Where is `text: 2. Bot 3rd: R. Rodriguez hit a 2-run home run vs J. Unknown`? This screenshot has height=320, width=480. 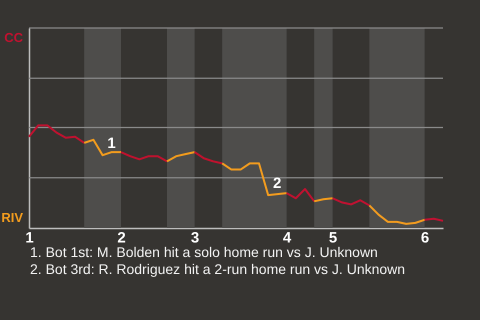
text: 2. Bot 3rd: R. Rodriguez hit a 2-run home run vs J. Unknown is located at coordinates (218, 269).